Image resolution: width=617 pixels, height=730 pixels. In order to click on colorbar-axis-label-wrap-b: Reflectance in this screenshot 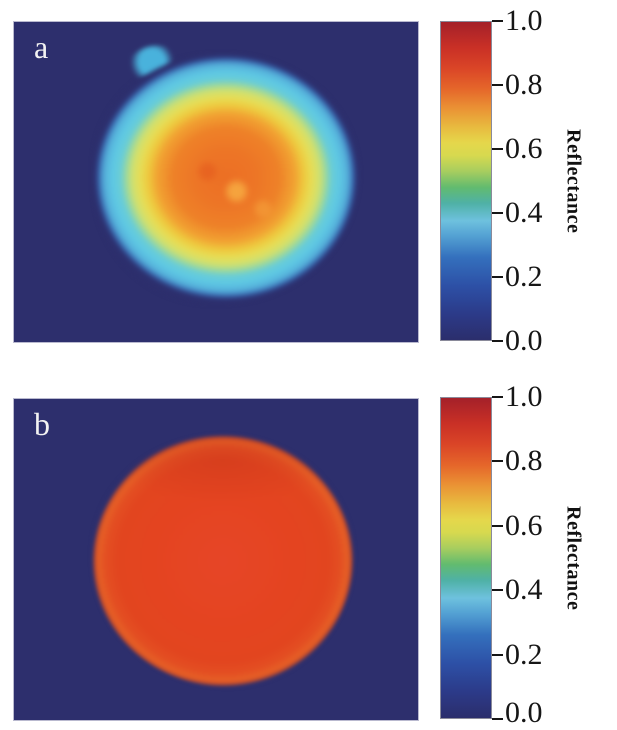, I will do `click(573, 558)`.